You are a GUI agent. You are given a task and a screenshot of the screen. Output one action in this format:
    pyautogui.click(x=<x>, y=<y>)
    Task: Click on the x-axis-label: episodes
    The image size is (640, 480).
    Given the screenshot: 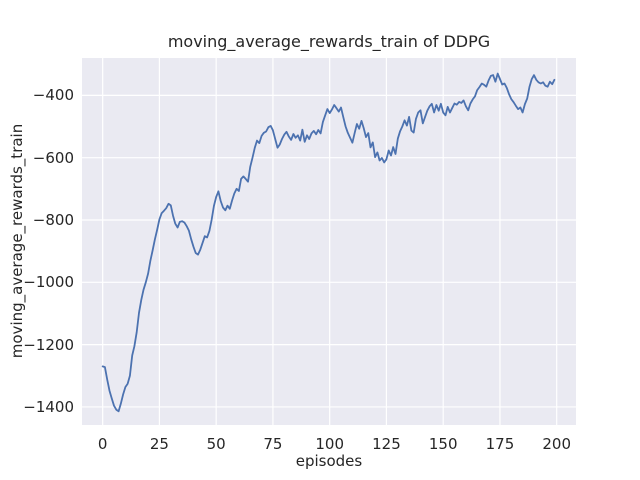 What is the action you would take?
    pyautogui.click(x=329, y=461)
    